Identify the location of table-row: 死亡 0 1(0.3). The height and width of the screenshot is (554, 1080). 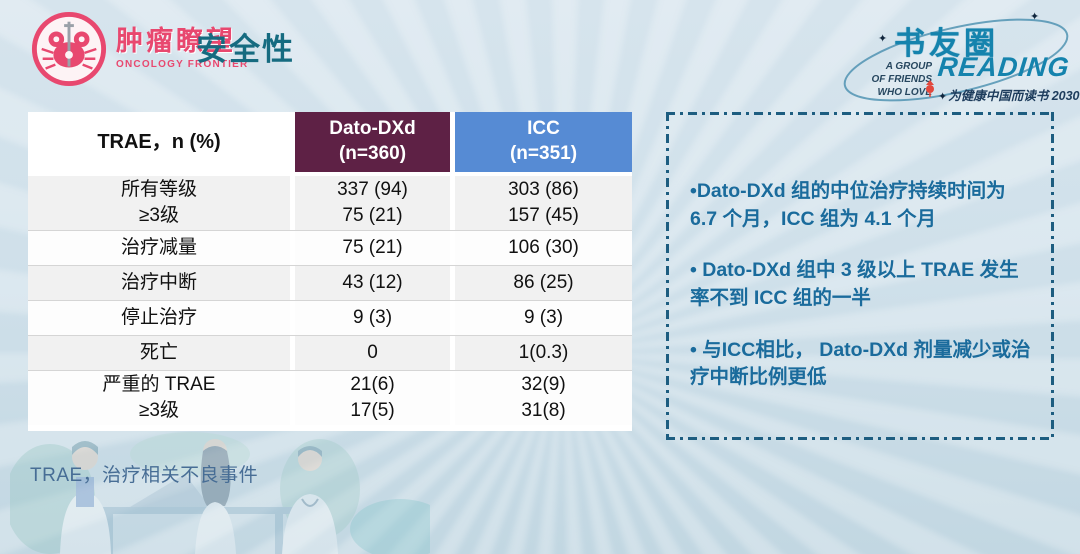
(330, 353).